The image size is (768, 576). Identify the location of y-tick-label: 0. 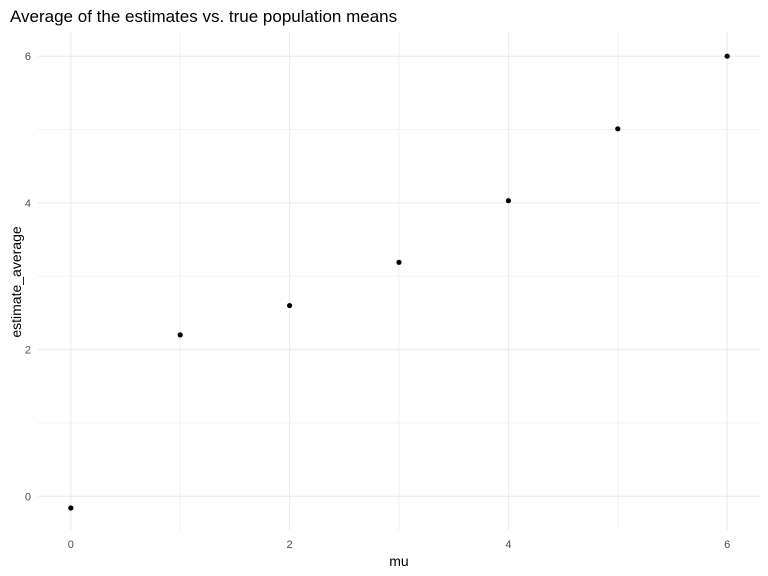
(28, 497).